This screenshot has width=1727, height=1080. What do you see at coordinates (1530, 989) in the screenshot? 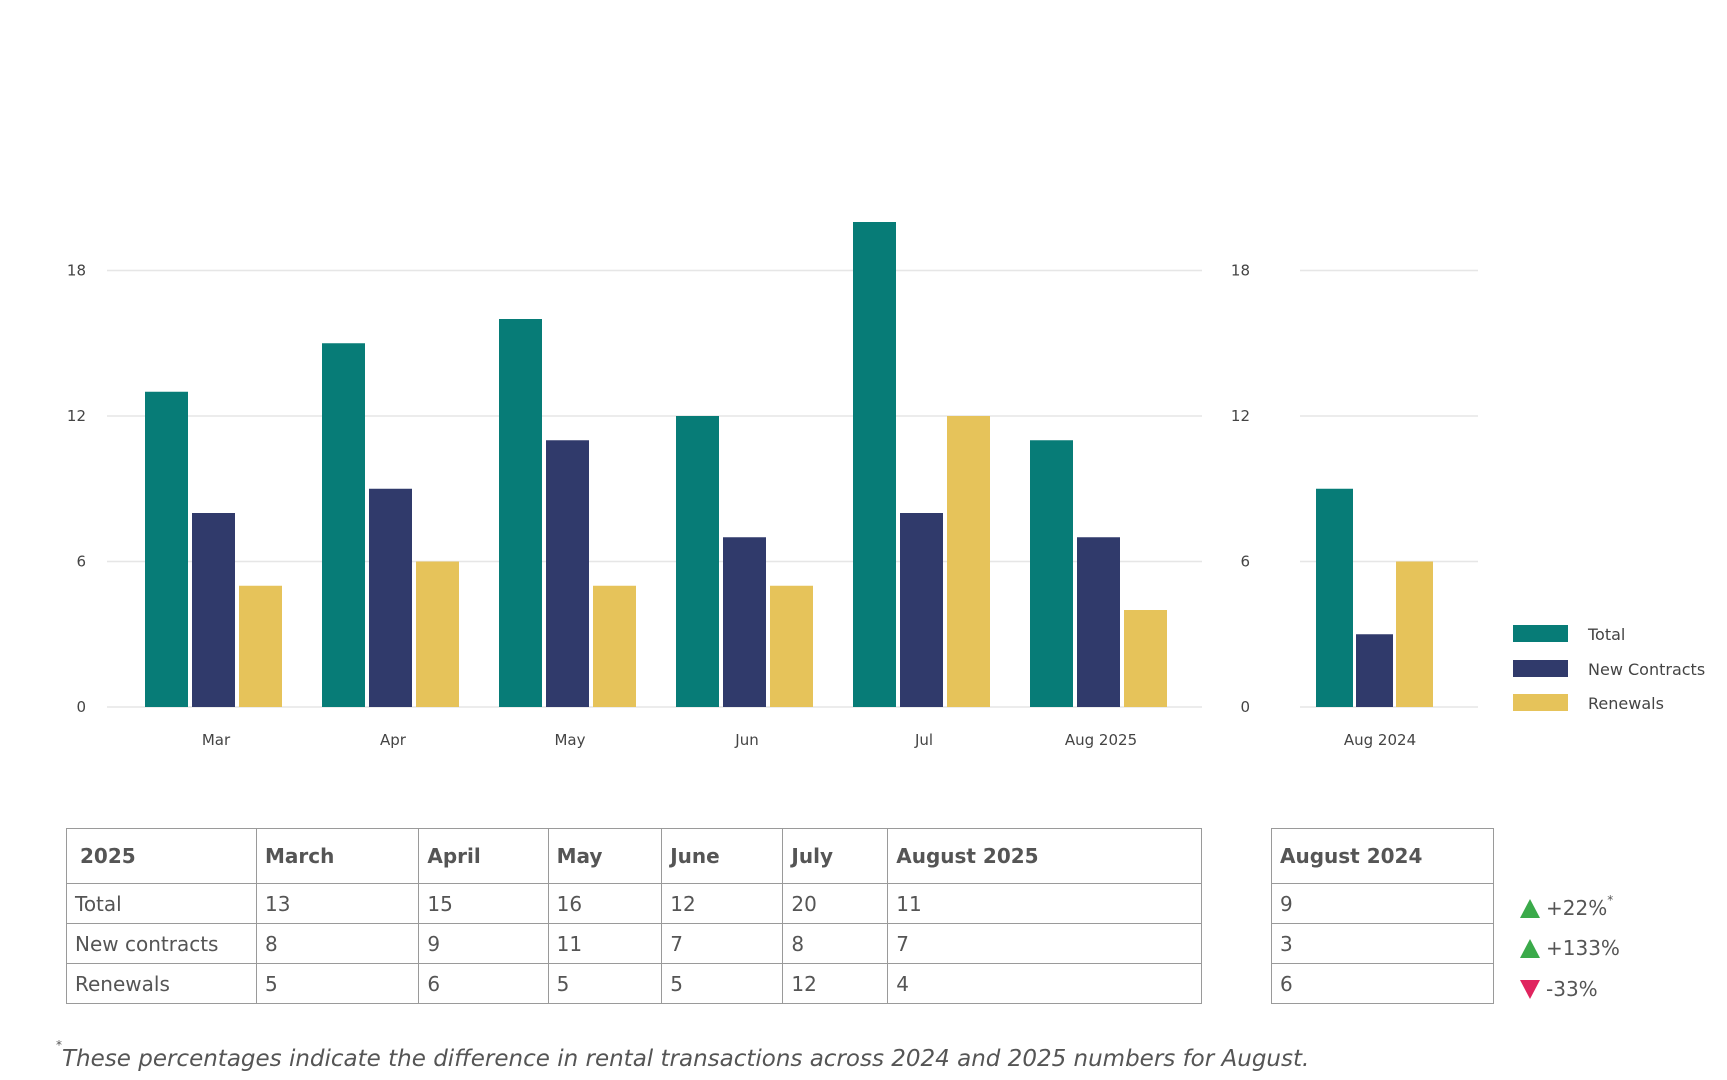
I see `triangle-down-icon` at bounding box center [1530, 989].